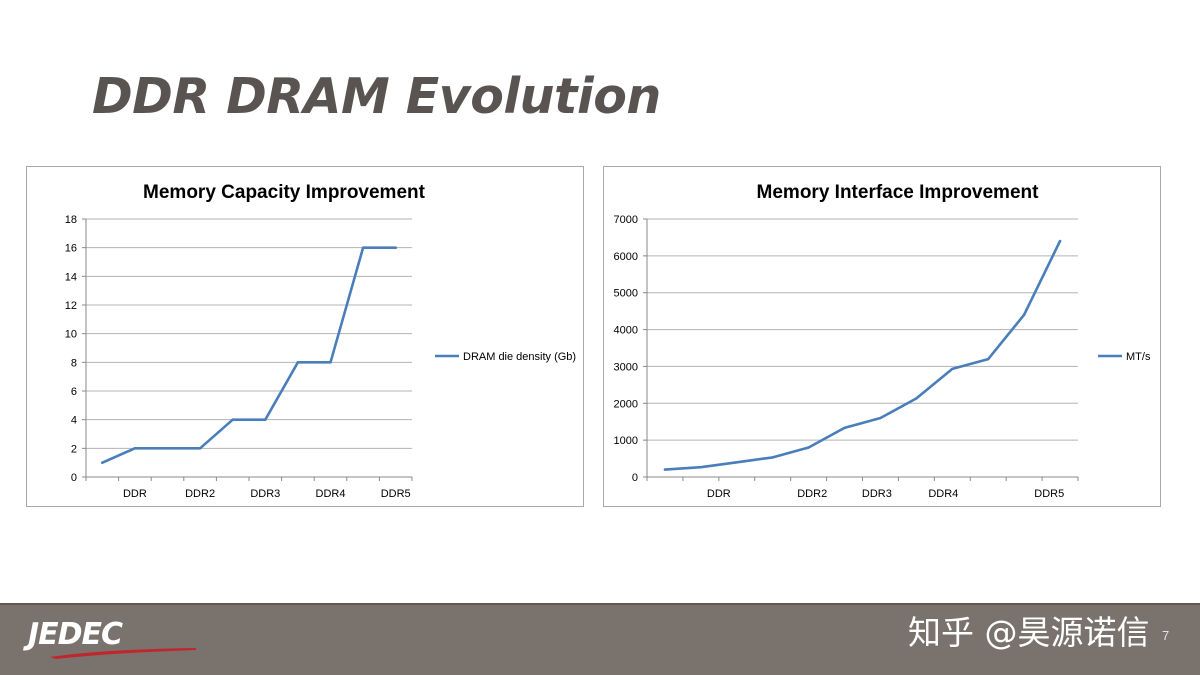  What do you see at coordinates (74, 421) in the screenshot?
I see `y-tick-label: 4` at bounding box center [74, 421].